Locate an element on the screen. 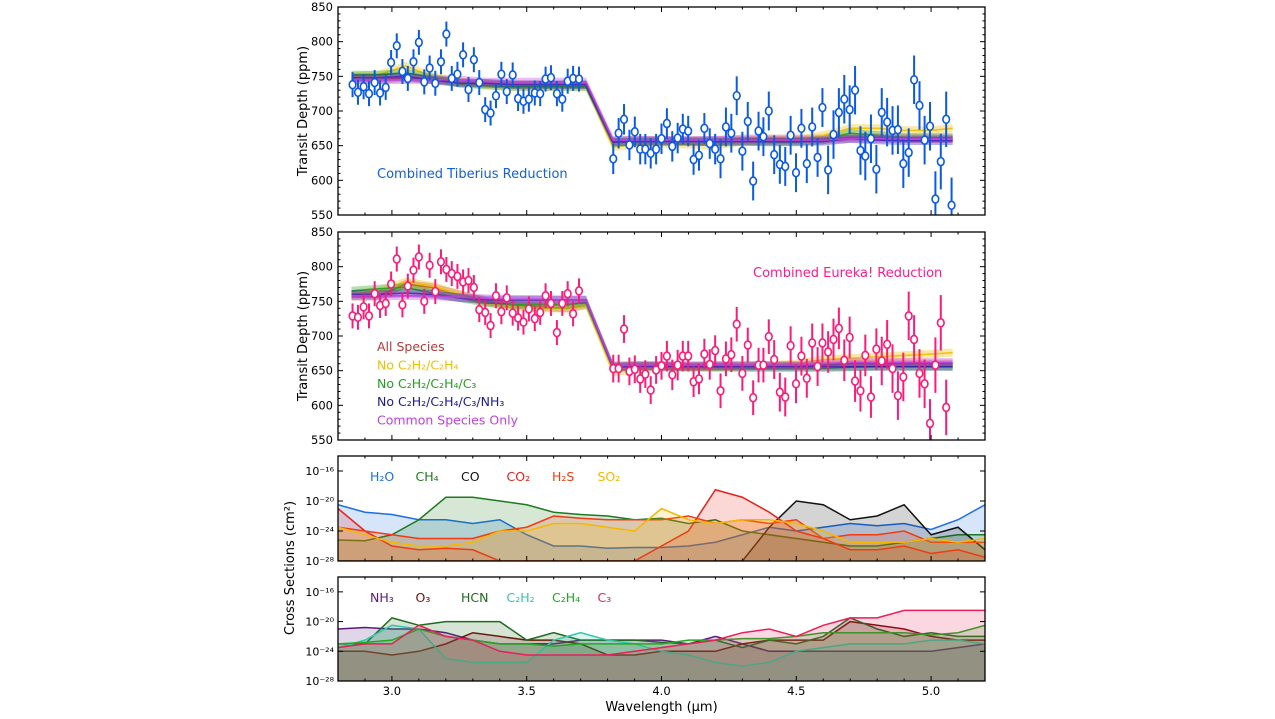 This screenshot has height=719, width=1275. y-tick-label: 10⁻²⁴ is located at coordinates (319, 531).